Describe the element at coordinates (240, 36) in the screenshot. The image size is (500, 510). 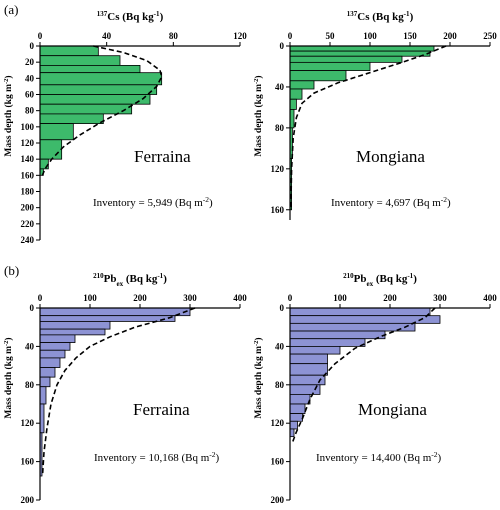
I see `x-tick-label: 120` at that location.